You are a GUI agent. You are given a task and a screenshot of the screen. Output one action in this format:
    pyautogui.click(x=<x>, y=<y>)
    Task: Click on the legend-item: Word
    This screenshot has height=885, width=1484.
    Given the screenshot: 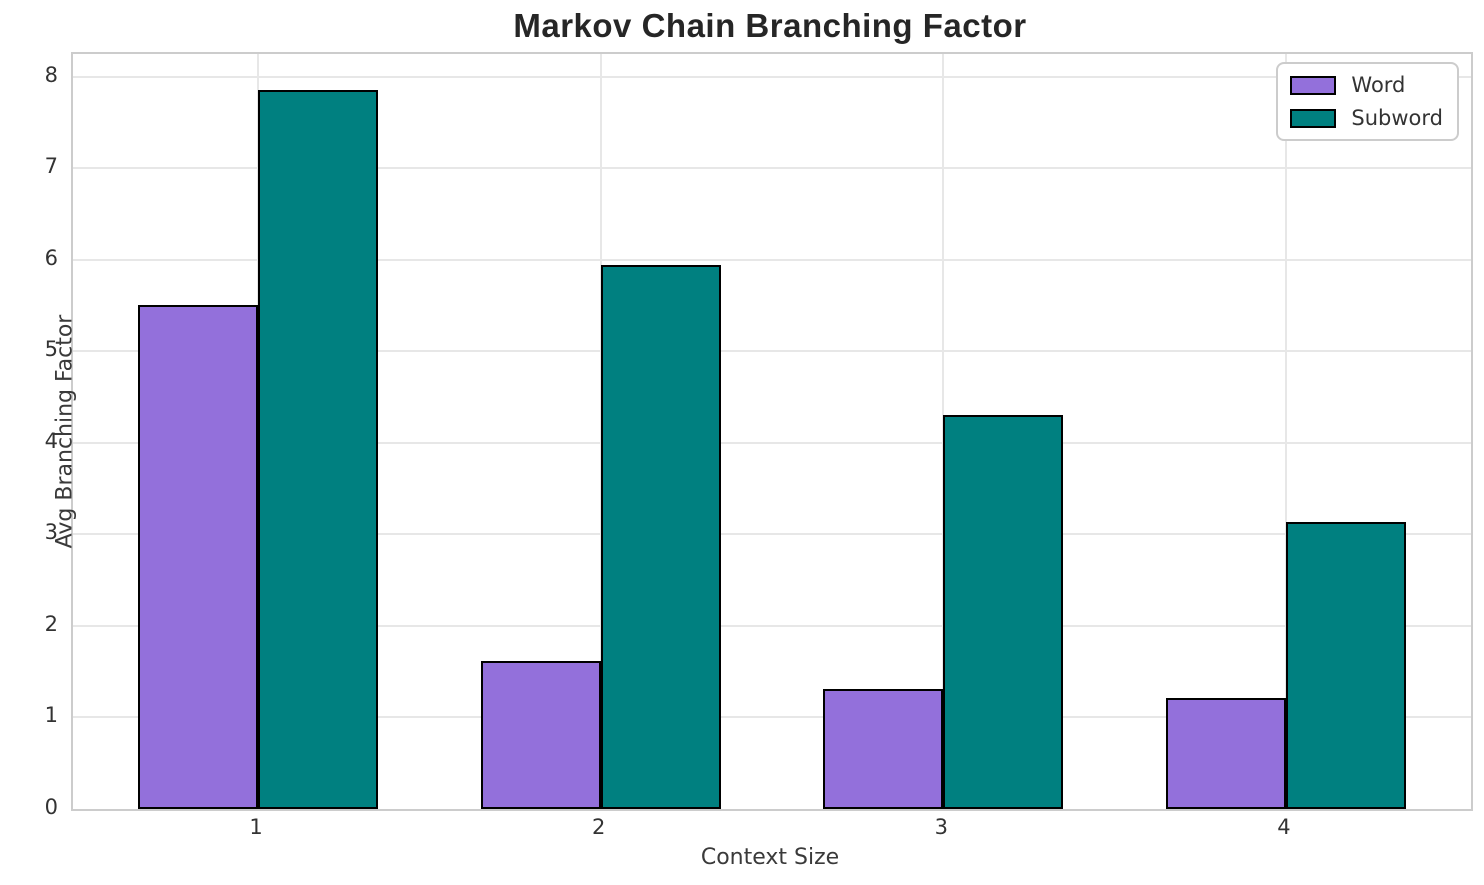 What is the action you would take?
    pyautogui.click(x=1366, y=85)
    